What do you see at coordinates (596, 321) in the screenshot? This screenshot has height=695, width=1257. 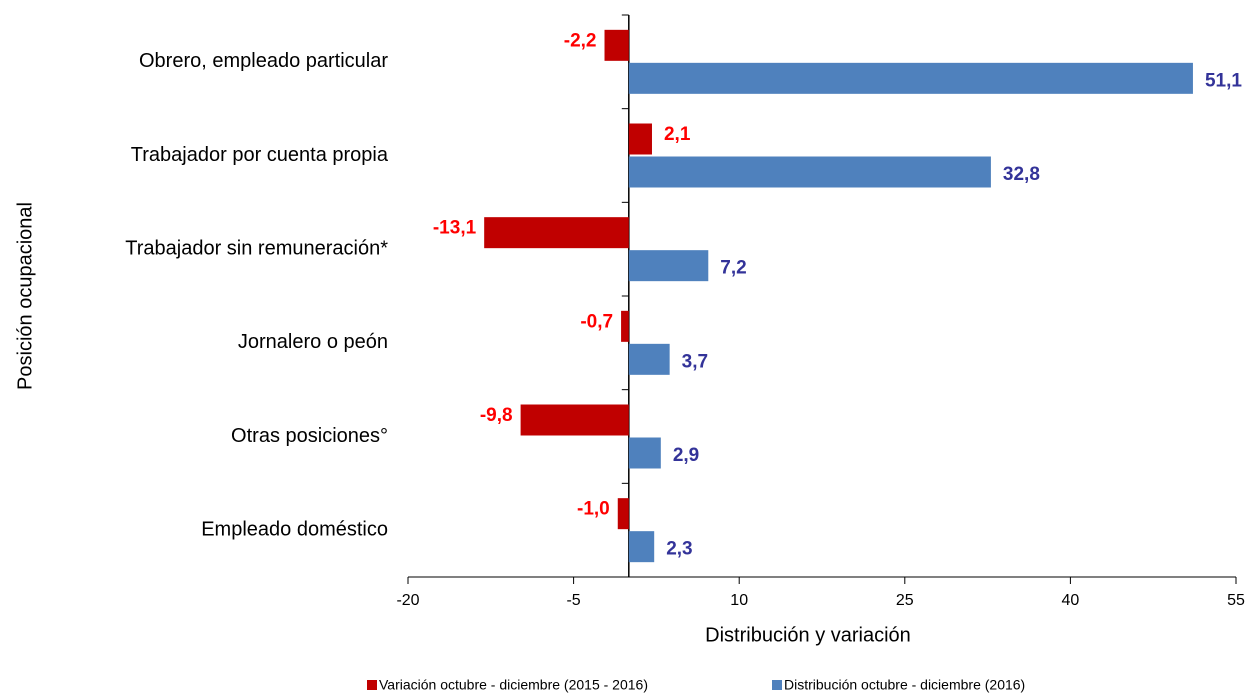 I see `data-label: -0,7` at bounding box center [596, 321].